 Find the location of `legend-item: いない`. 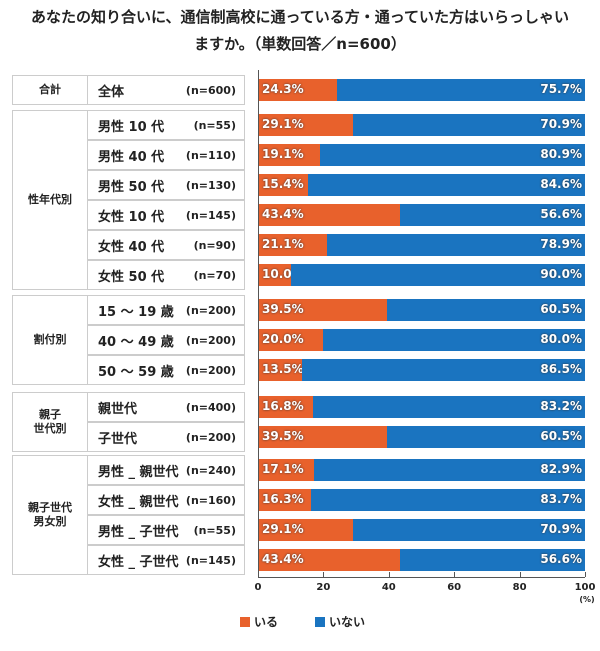

legend-item: いない is located at coordinates (340, 621).